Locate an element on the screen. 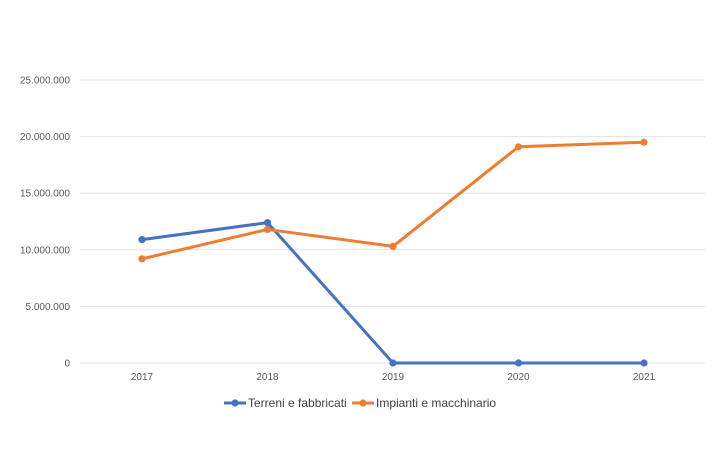  x-tick-label: 2018 is located at coordinates (267, 377).